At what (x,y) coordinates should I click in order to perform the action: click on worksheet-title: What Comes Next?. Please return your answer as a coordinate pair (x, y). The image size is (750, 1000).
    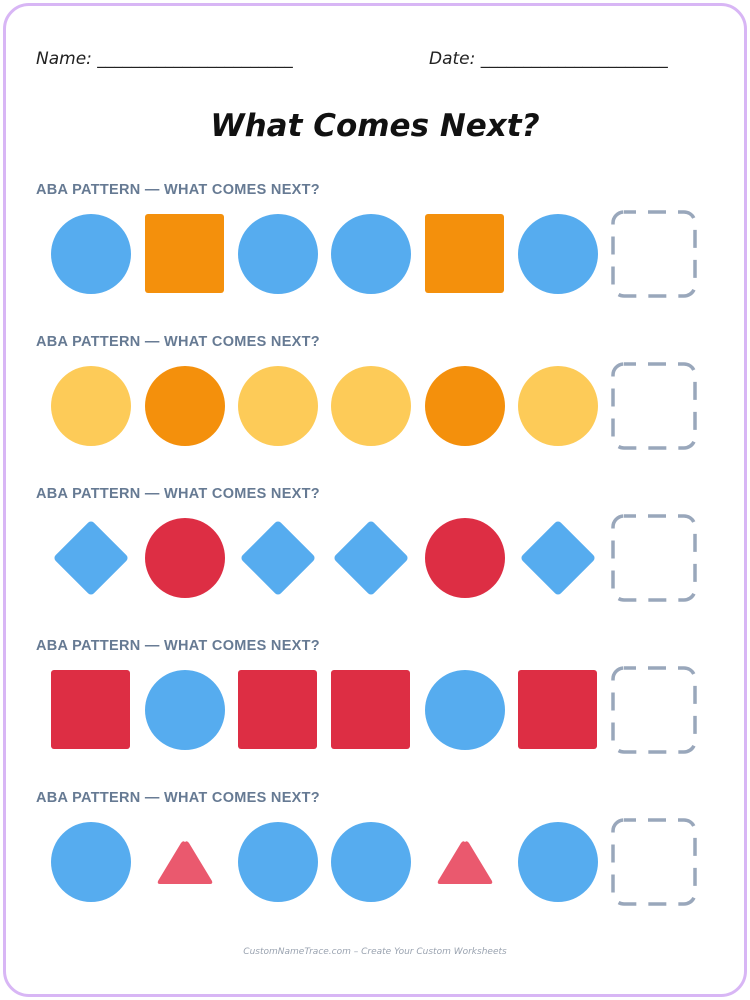
    Looking at the image, I should click on (375, 126).